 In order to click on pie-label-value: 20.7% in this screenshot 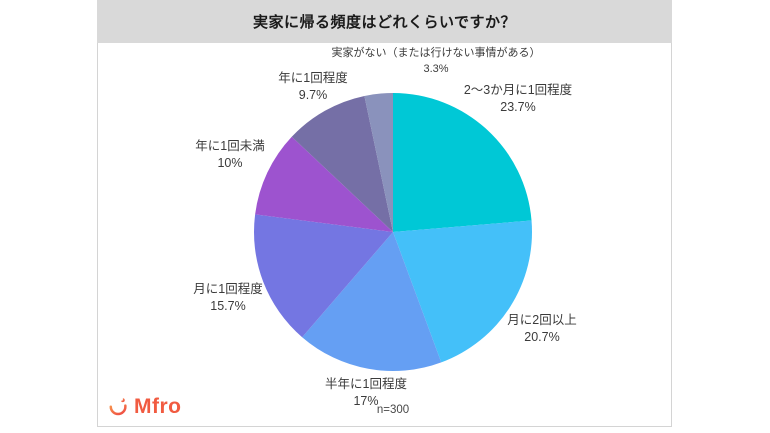, I will do `click(542, 337)`.